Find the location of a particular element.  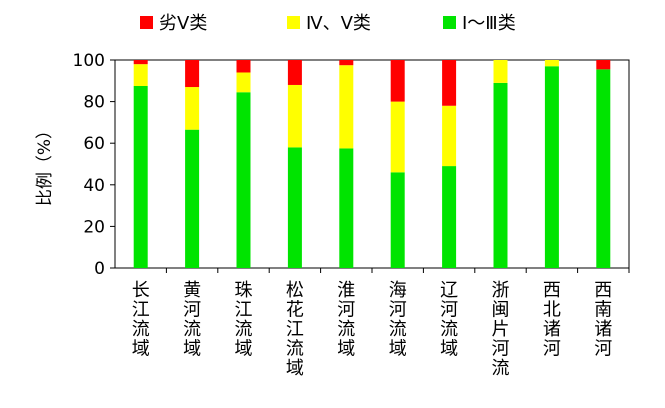

x-tick-label: 松花江流域 is located at coordinates (295, 329).